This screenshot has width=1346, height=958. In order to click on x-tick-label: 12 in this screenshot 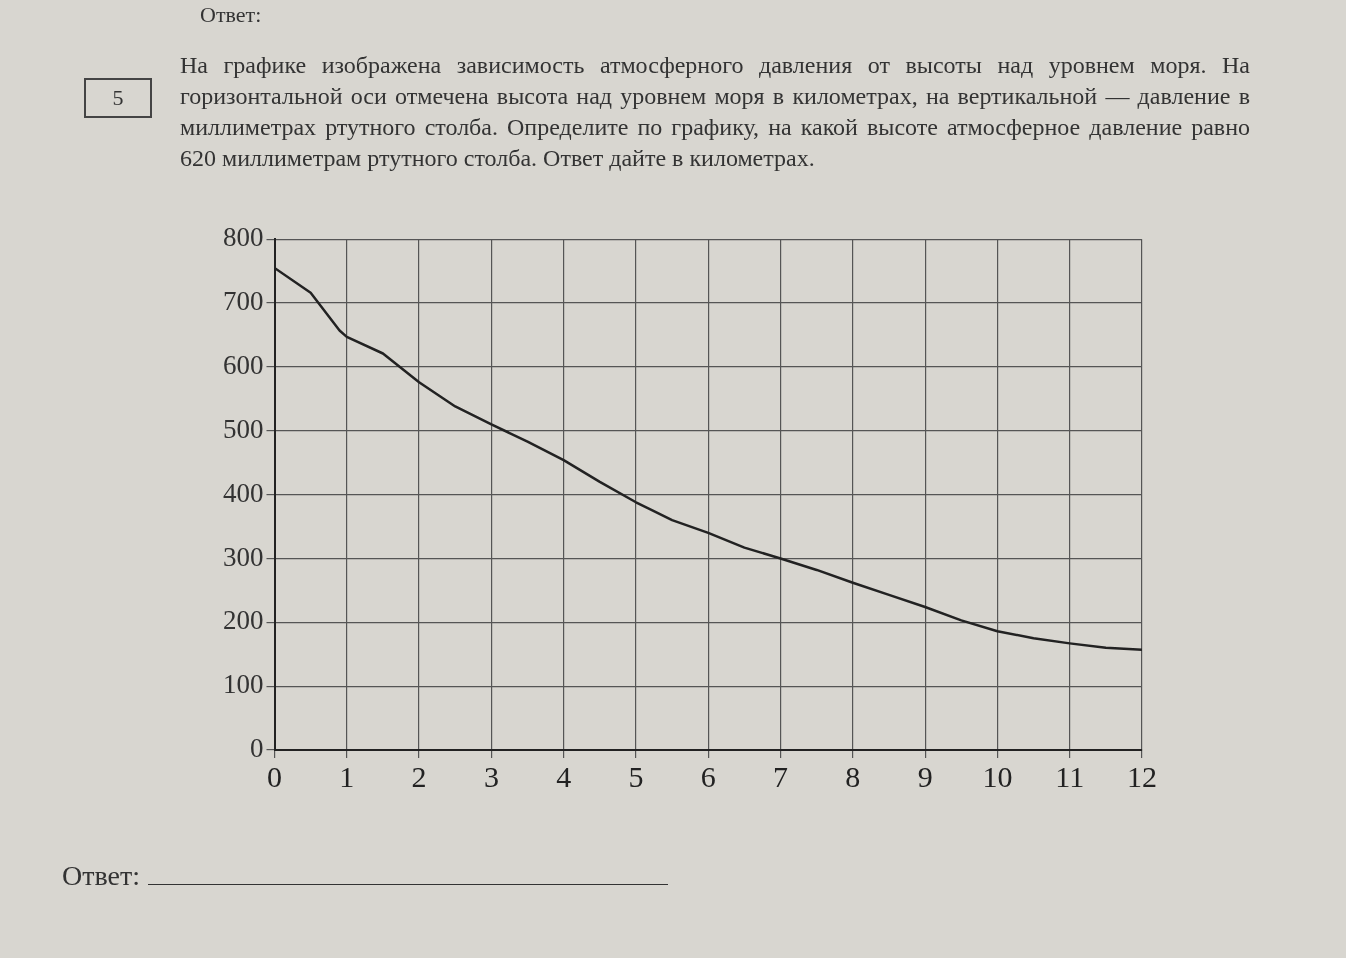, I will do `click(1142, 776)`.